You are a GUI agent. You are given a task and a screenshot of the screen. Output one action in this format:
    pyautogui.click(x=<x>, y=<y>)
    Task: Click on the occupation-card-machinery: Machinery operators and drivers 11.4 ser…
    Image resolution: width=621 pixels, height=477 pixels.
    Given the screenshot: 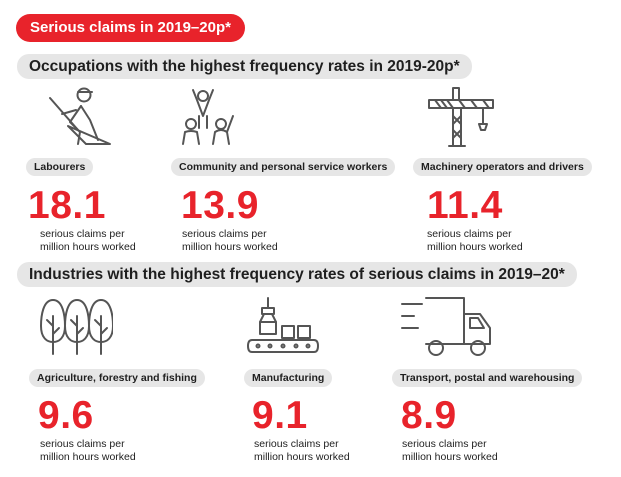 What is the action you would take?
    pyautogui.click(x=513, y=170)
    